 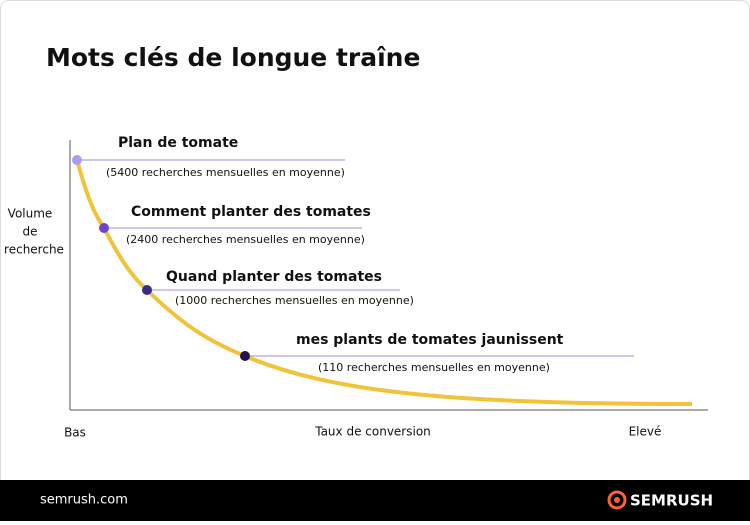 What do you see at coordinates (178, 143) in the screenshot?
I see `keyword: Plan de tomate` at bounding box center [178, 143].